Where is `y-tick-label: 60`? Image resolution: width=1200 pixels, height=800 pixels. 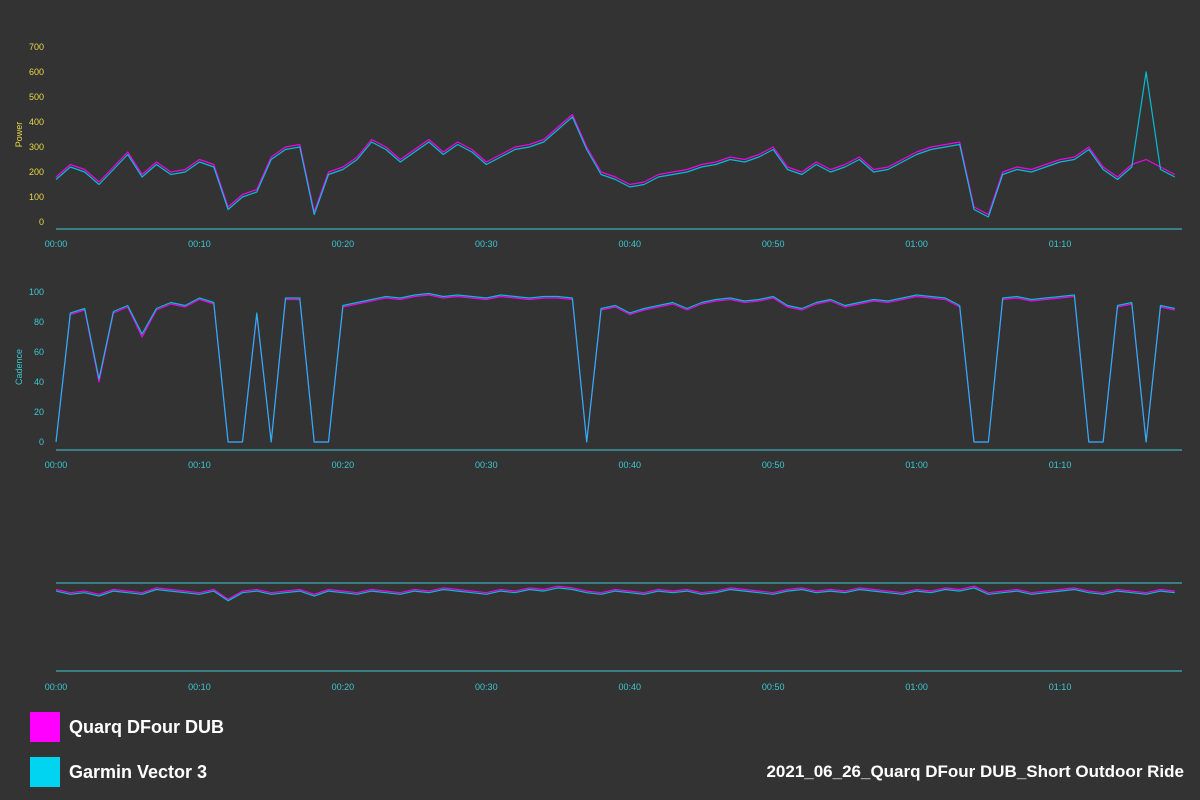 y-tick-label: 60 is located at coordinates (39, 352).